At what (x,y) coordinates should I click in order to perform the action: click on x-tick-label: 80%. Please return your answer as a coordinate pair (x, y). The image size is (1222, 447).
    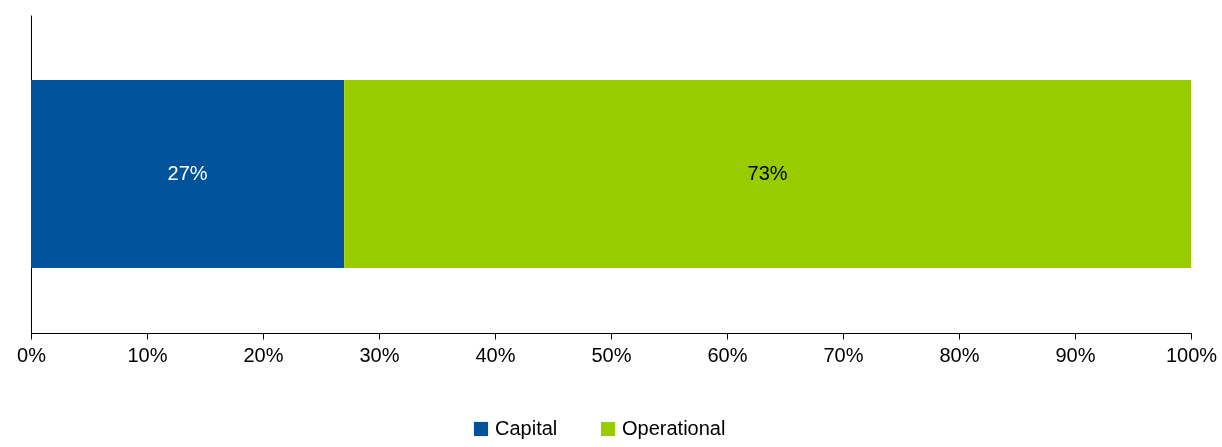
    Looking at the image, I should click on (959, 354).